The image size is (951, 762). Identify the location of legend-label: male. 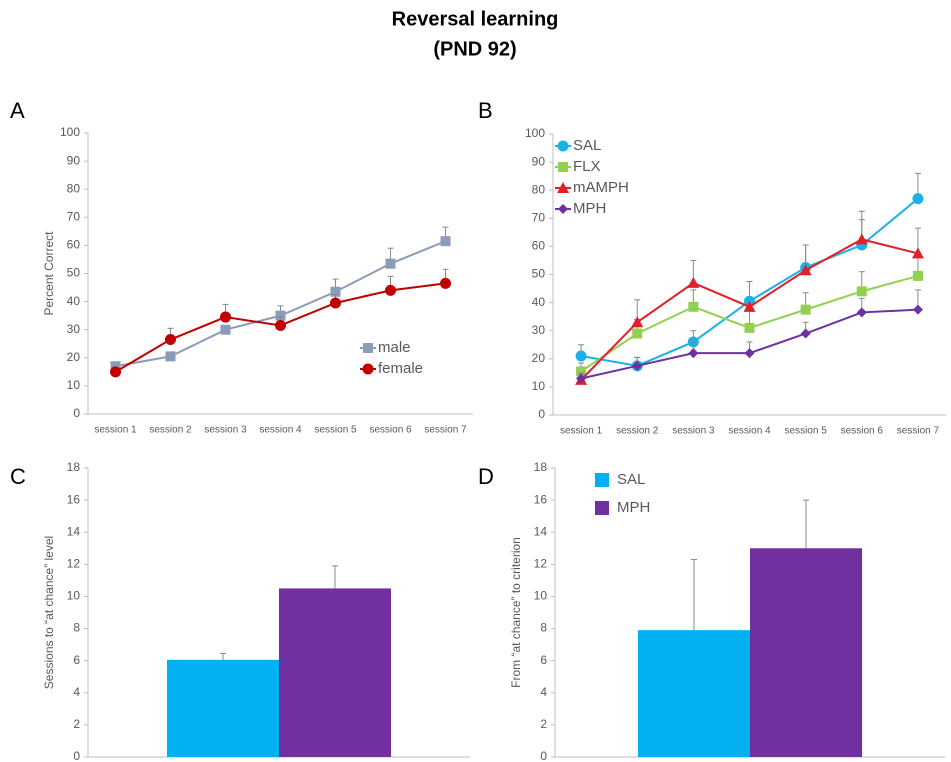
(394, 347).